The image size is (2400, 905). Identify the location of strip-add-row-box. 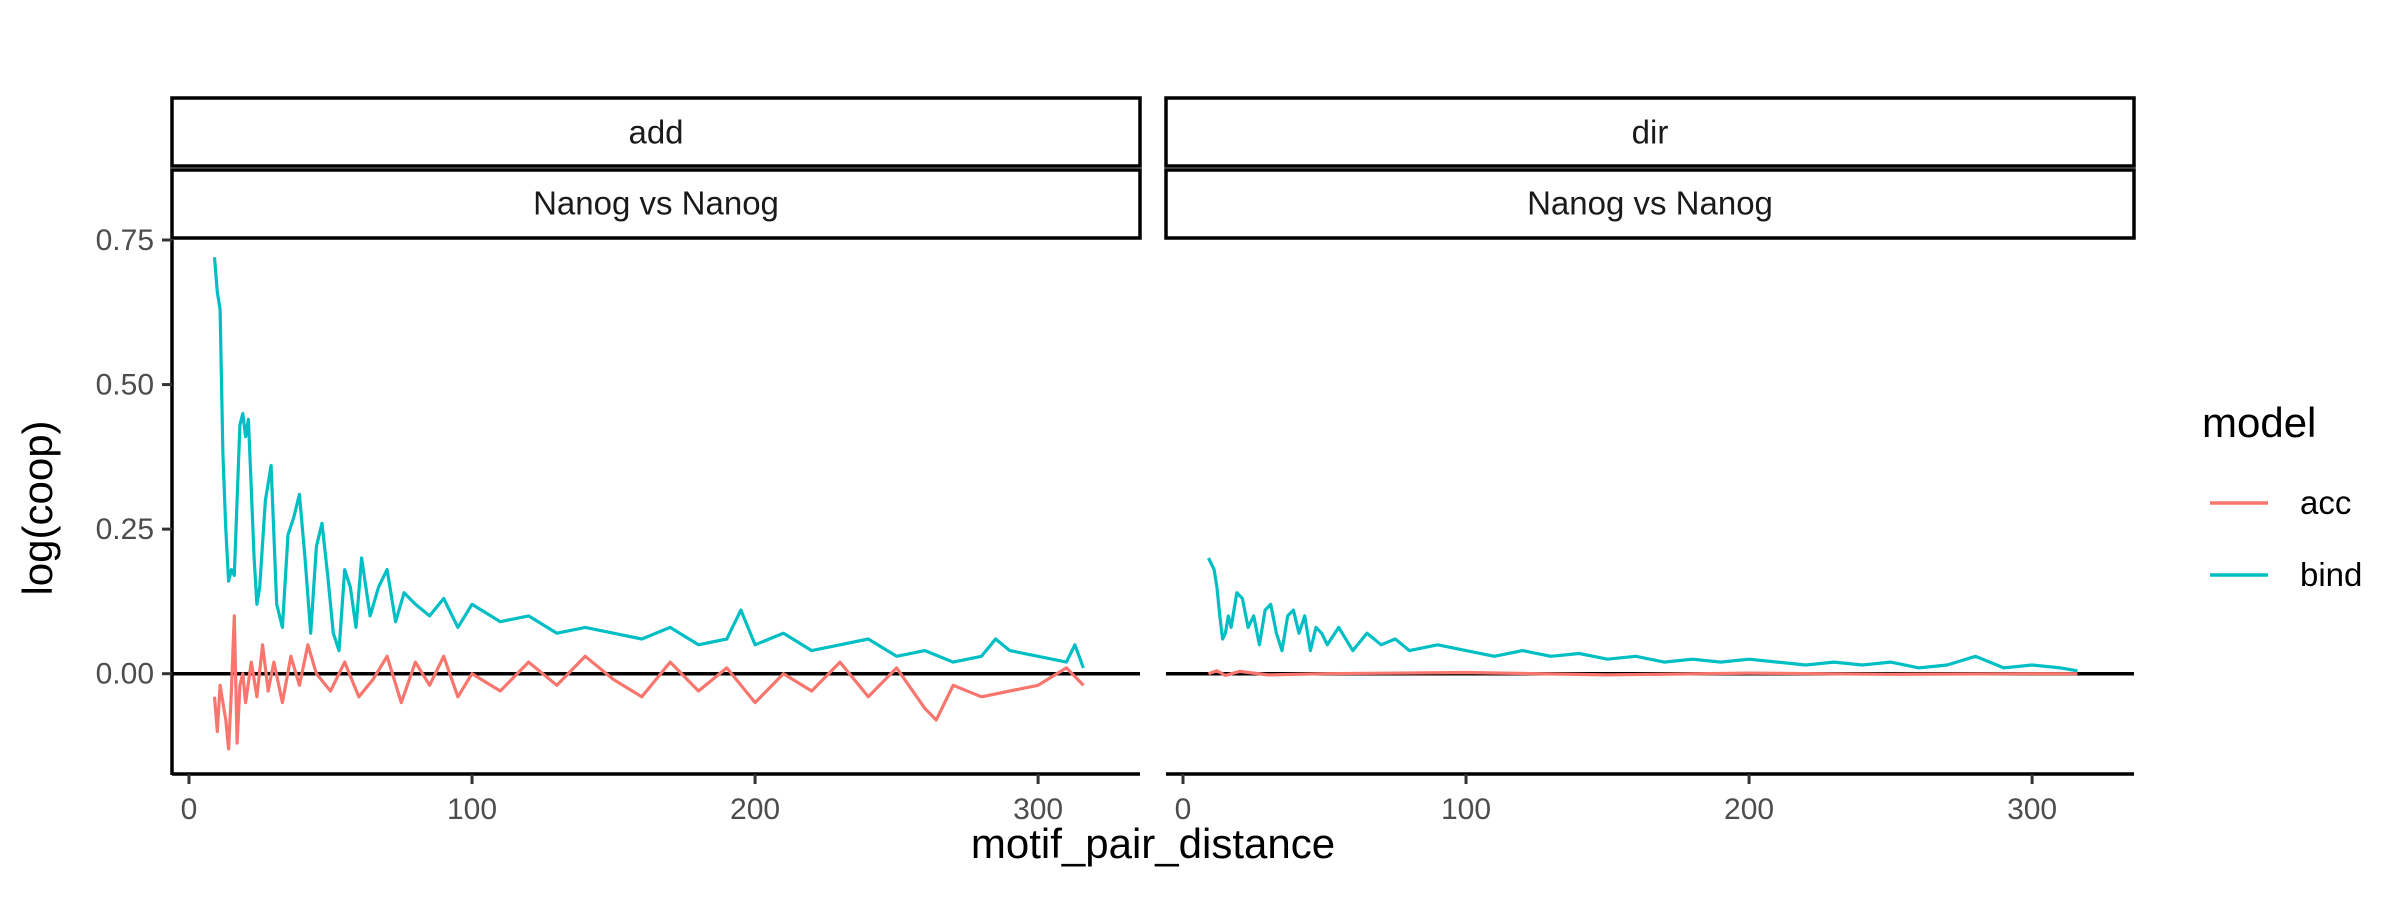
(656, 204).